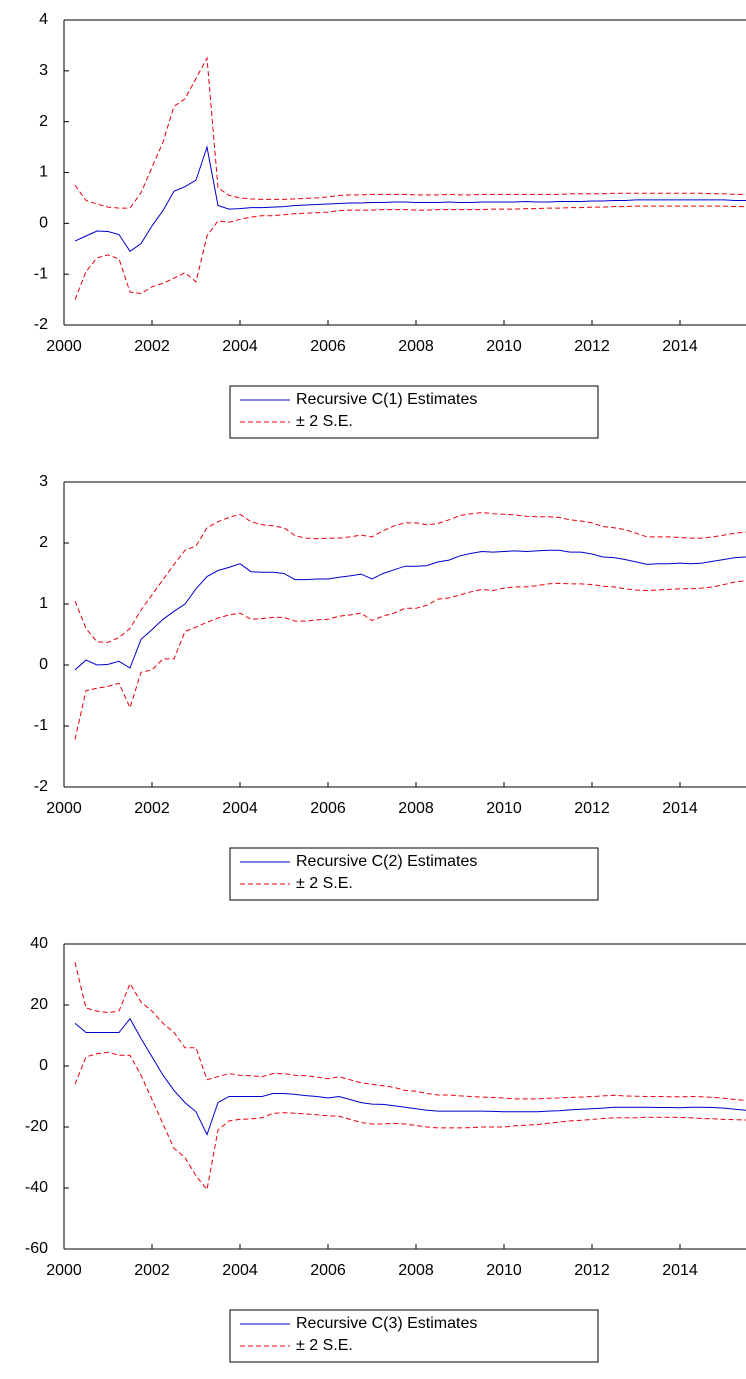 The width and height of the screenshot is (746, 1379). What do you see at coordinates (386, 399) in the screenshot?
I see `legend-label: Recursive C(1) Estimates` at bounding box center [386, 399].